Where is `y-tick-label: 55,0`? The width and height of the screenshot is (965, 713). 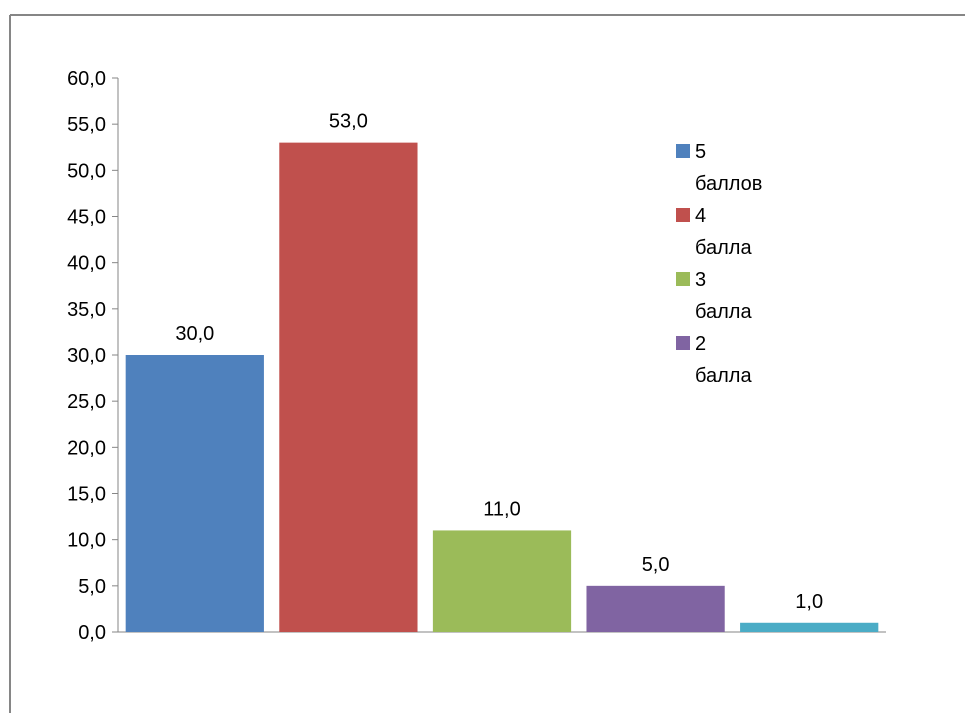 y-tick-label: 55,0 is located at coordinates (86, 125).